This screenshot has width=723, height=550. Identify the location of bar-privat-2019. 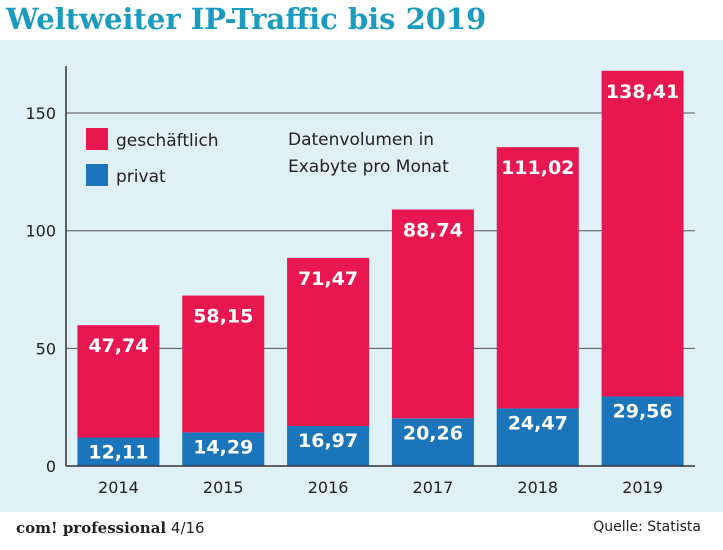
(642, 431).